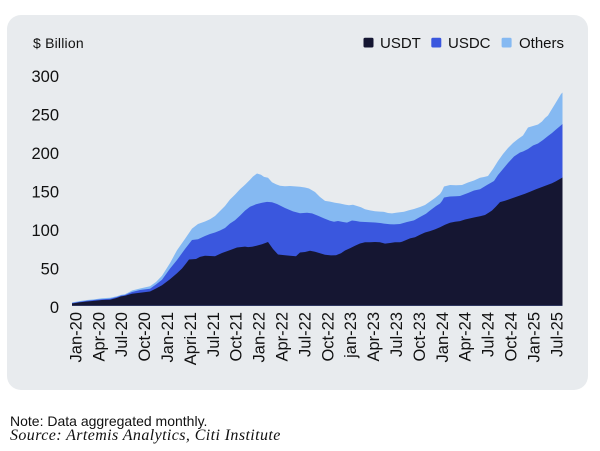  What do you see at coordinates (420, 337) in the screenshot?
I see `svg-text: Oct-23` at bounding box center [420, 337].